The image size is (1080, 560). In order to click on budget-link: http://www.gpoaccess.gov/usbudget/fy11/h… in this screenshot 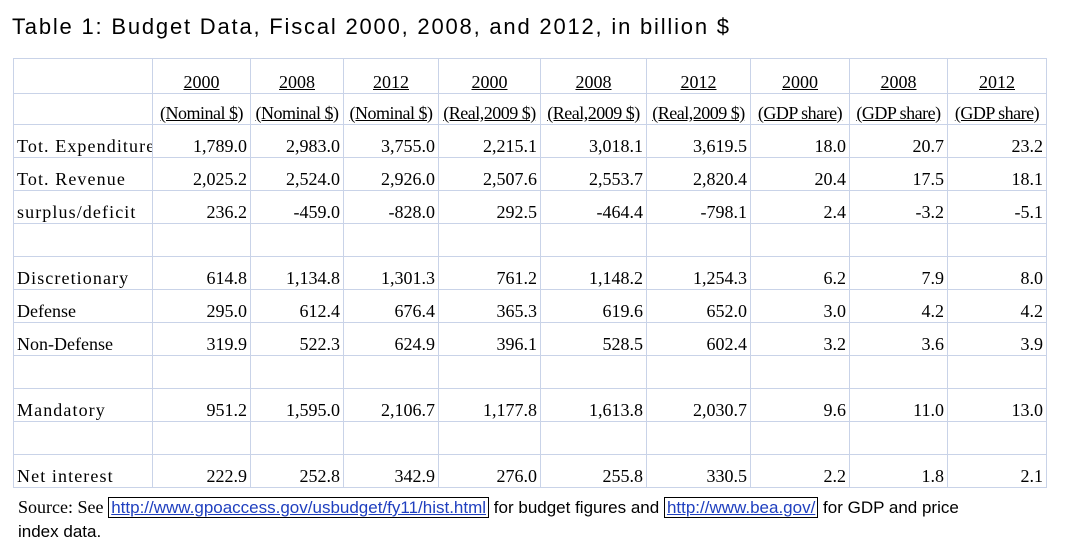, I will do `click(299, 507)`.